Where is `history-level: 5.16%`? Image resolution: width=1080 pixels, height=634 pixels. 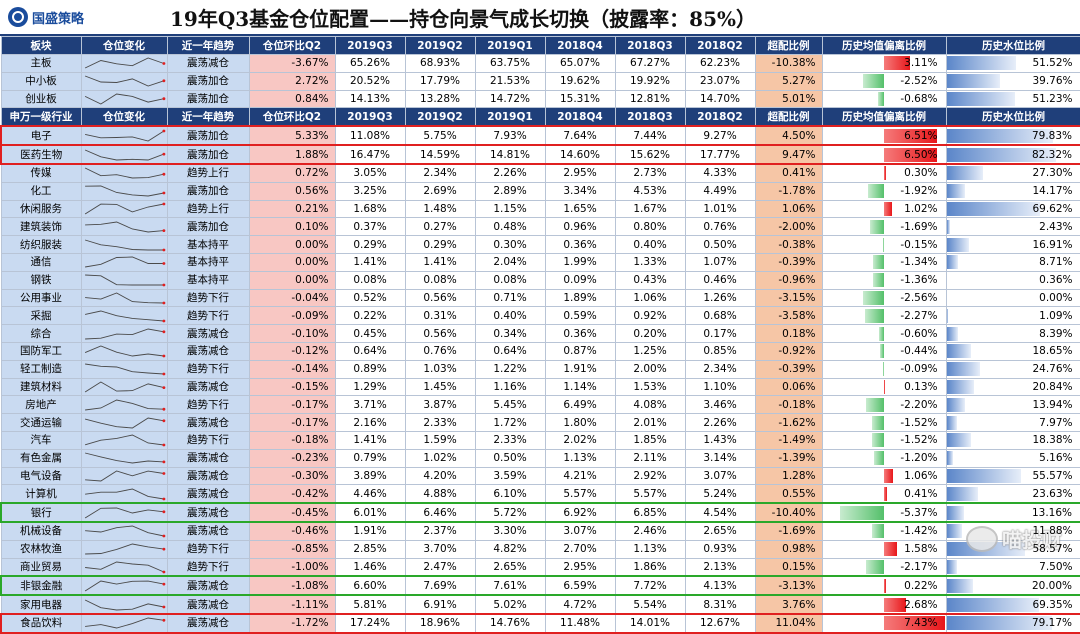
history-level: 5.16% is located at coordinates (1013, 458).